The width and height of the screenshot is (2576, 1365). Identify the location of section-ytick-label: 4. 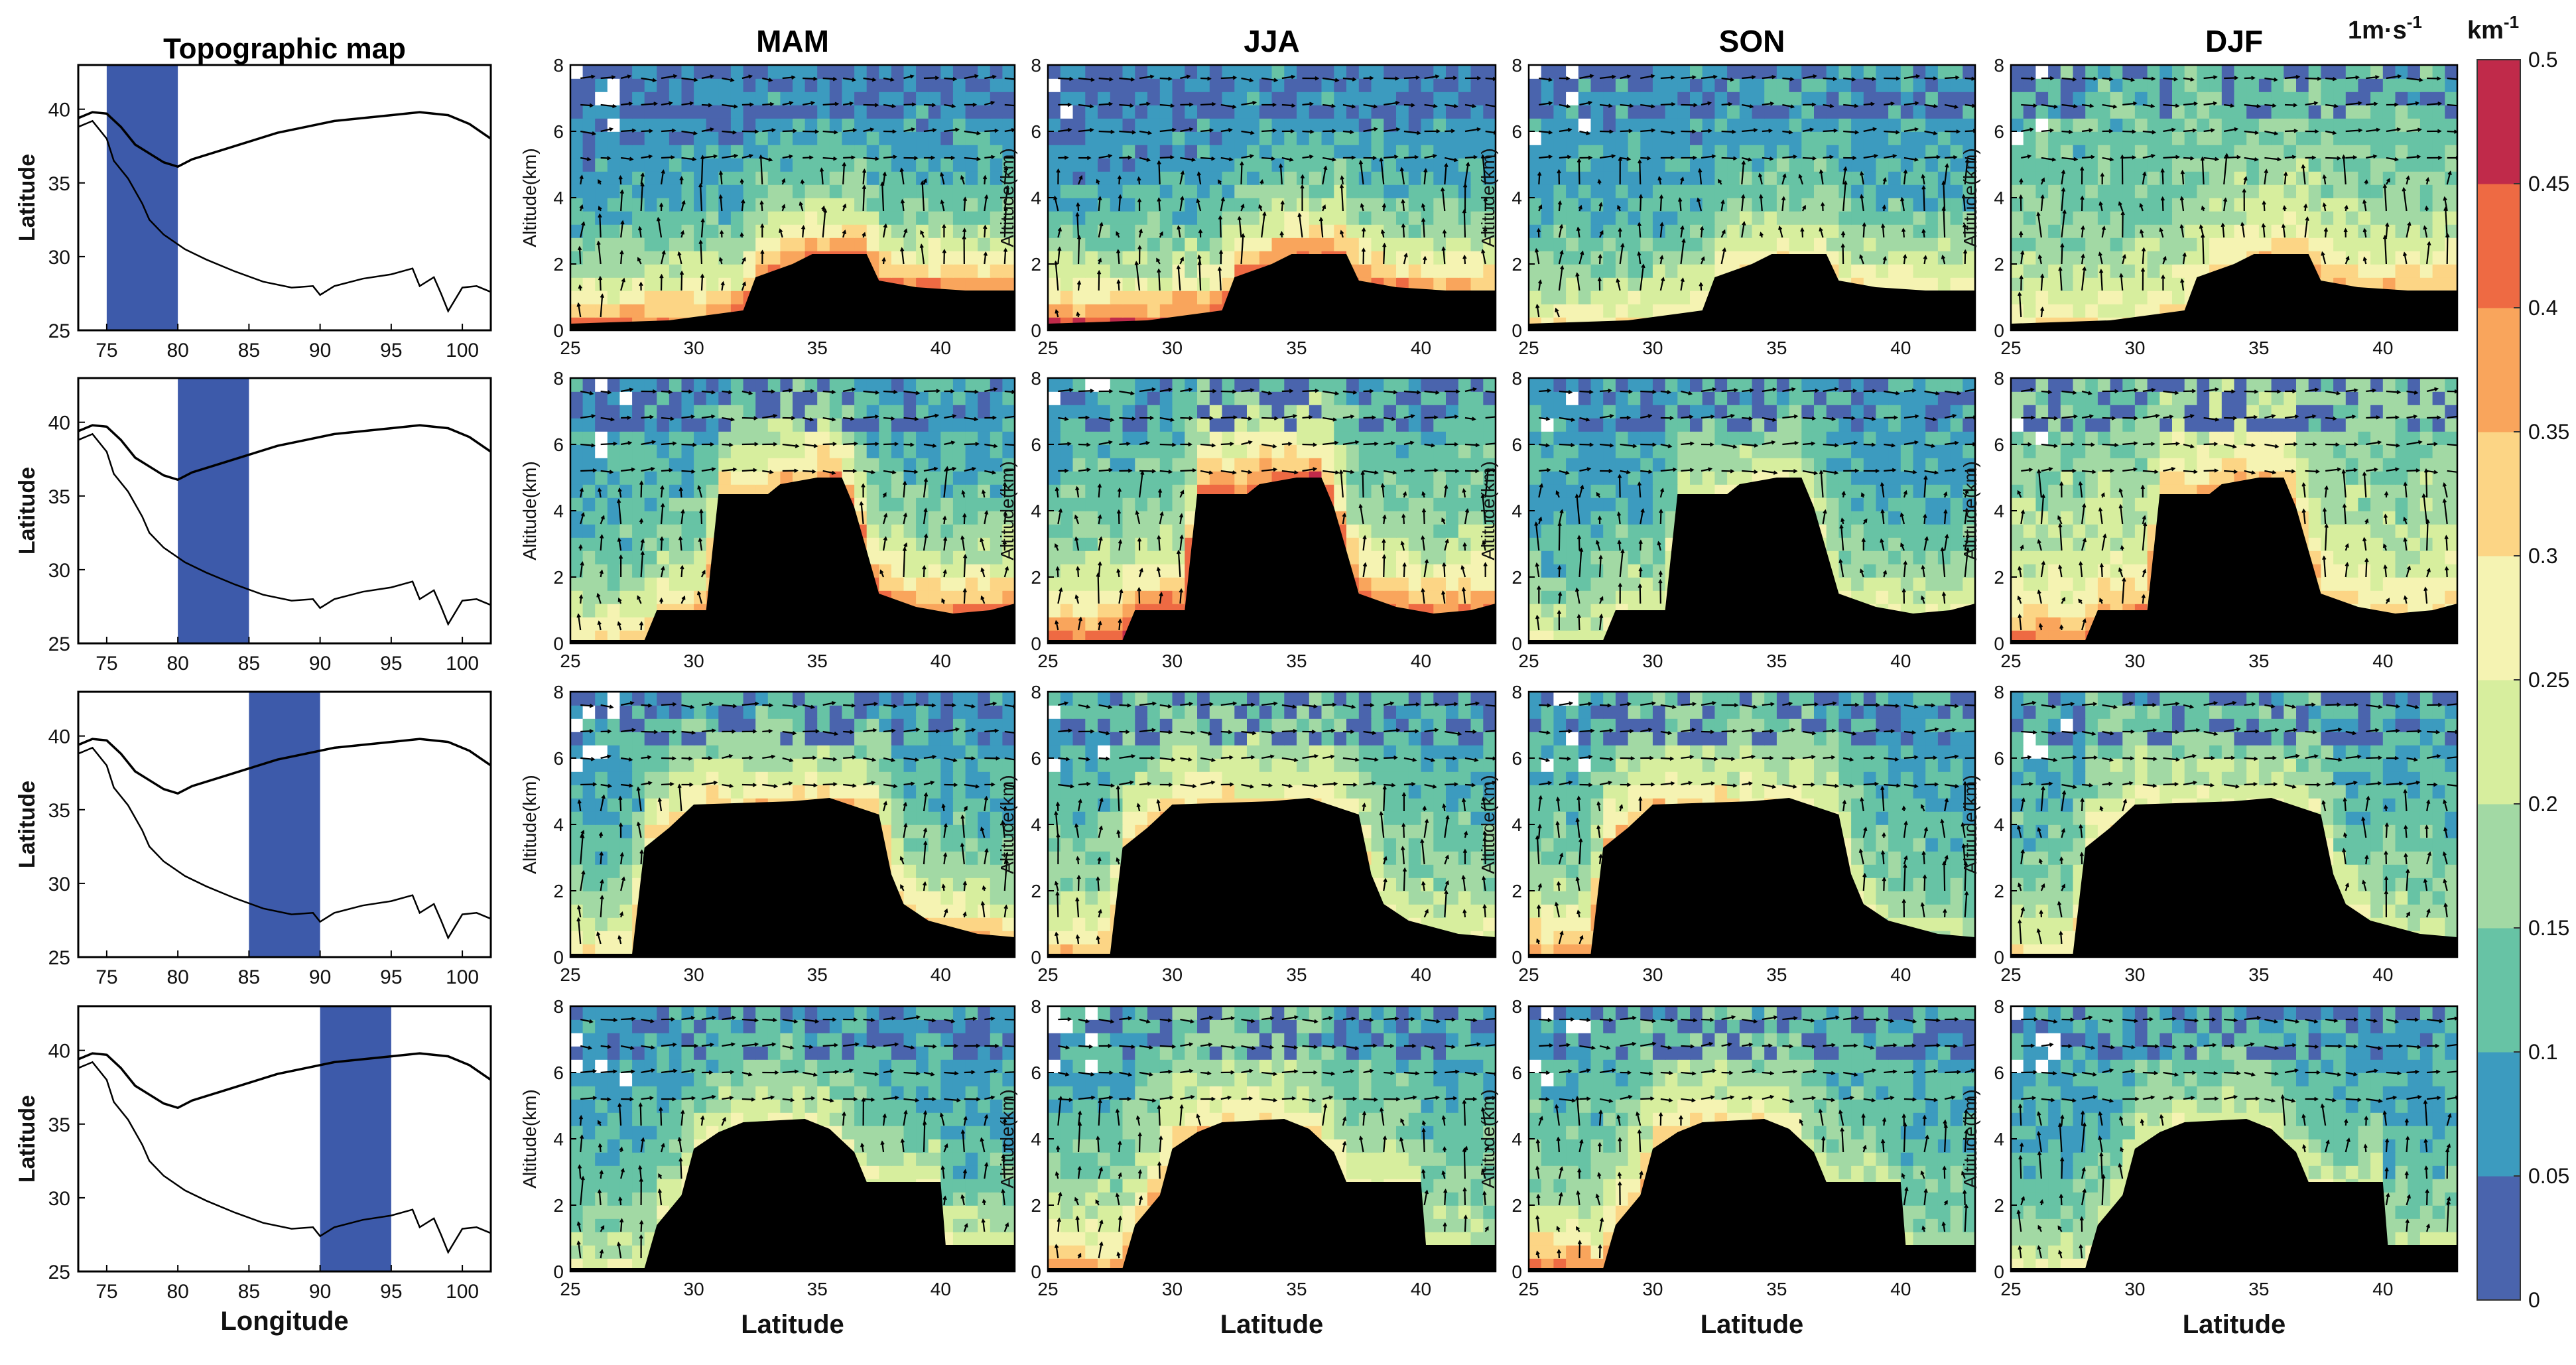
(559, 198).